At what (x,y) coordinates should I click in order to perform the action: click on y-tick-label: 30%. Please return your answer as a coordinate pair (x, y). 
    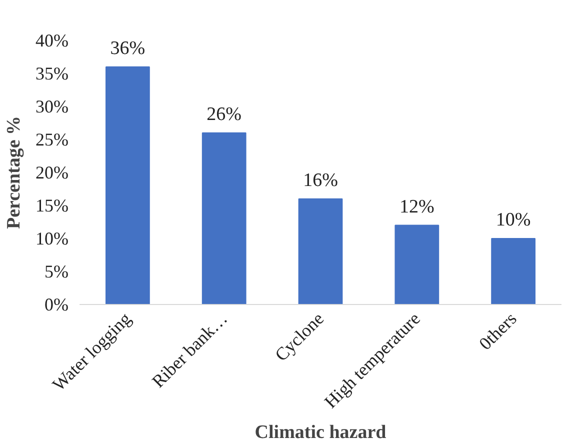
    Looking at the image, I should click on (52, 106).